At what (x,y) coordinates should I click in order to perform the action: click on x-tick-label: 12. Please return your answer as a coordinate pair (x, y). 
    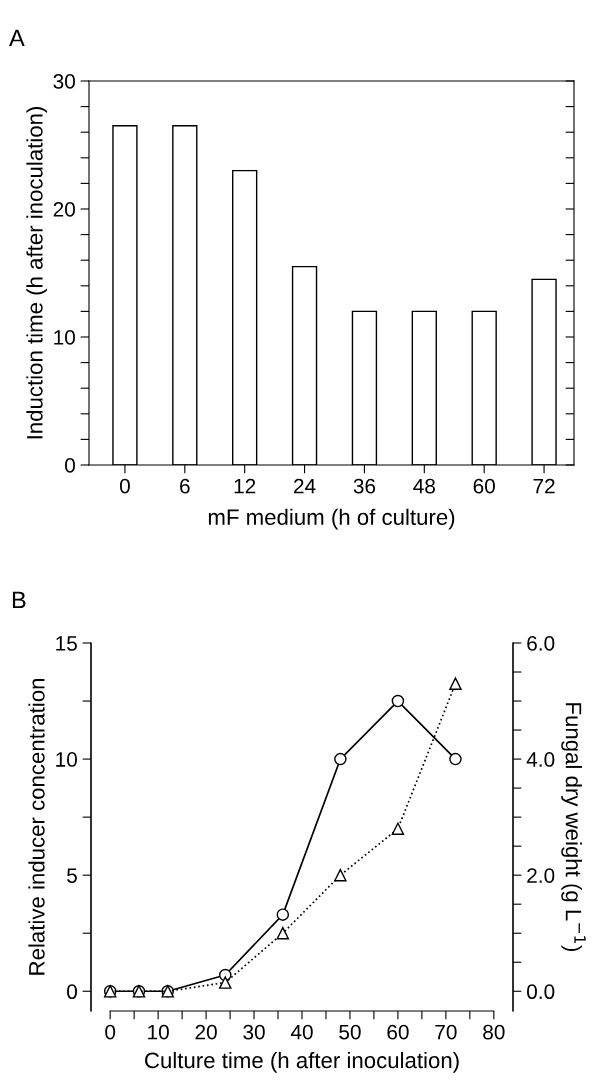
    Looking at the image, I should click on (245, 486).